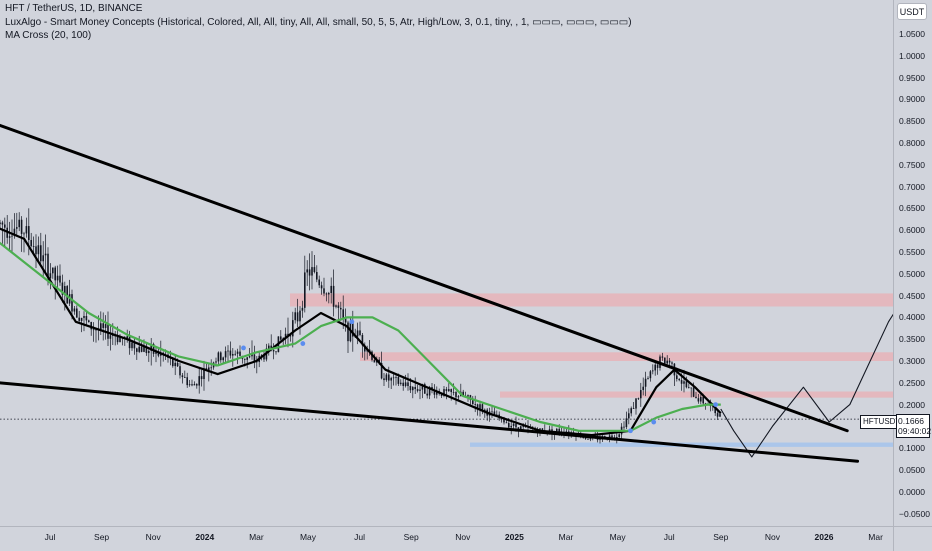 The image size is (932, 551). What do you see at coordinates (914, 513) in the screenshot?
I see `price-tick-label: −0.0500` at bounding box center [914, 513].